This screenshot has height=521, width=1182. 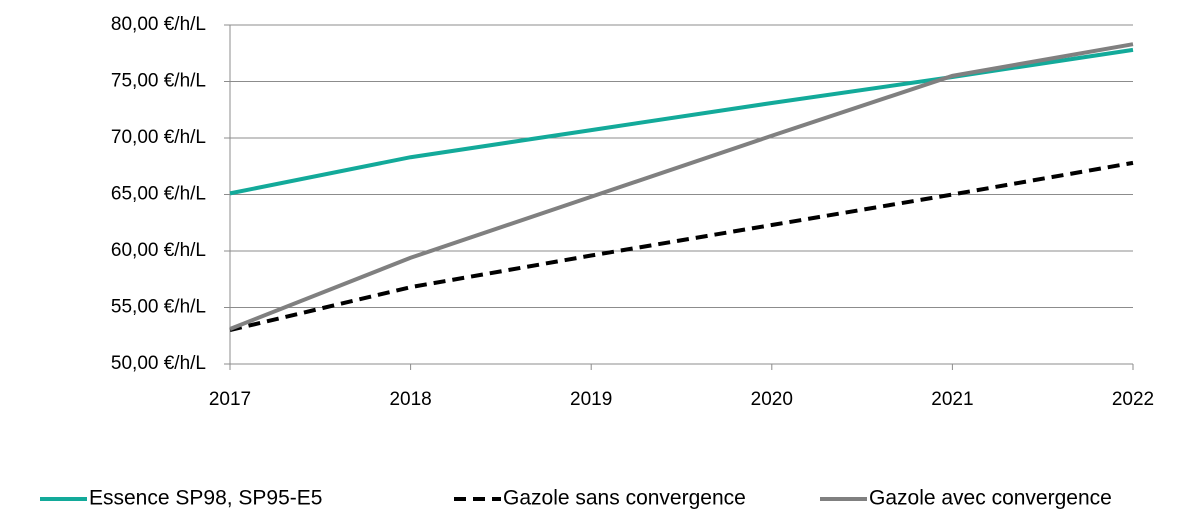 What do you see at coordinates (624, 498) in the screenshot?
I see `legend-label: Gazole sans convergence` at bounding box center [624, 498].